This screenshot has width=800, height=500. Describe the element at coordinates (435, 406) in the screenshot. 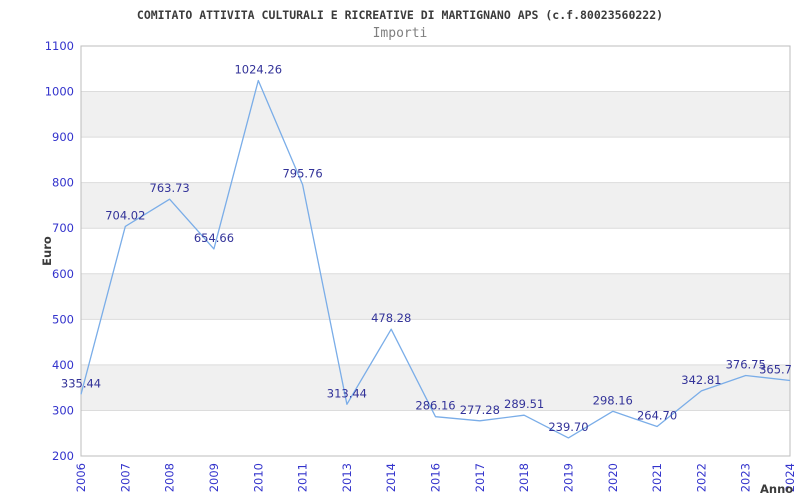

I see `value-label: 286.16` at that location.